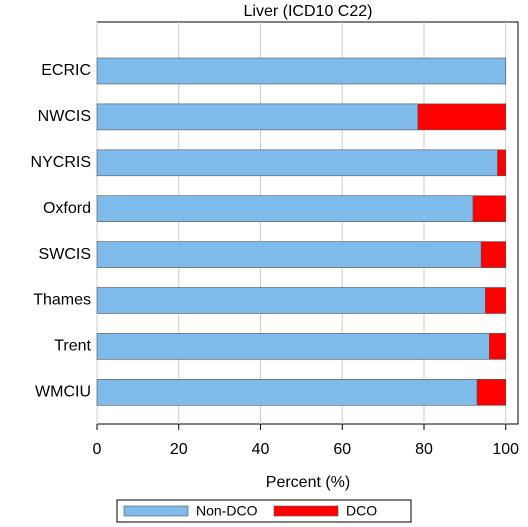  What do you see at coordinates (179, 449) in the screenshot?
I see `x-tick-label: 20` at bounding box center [179, 449].